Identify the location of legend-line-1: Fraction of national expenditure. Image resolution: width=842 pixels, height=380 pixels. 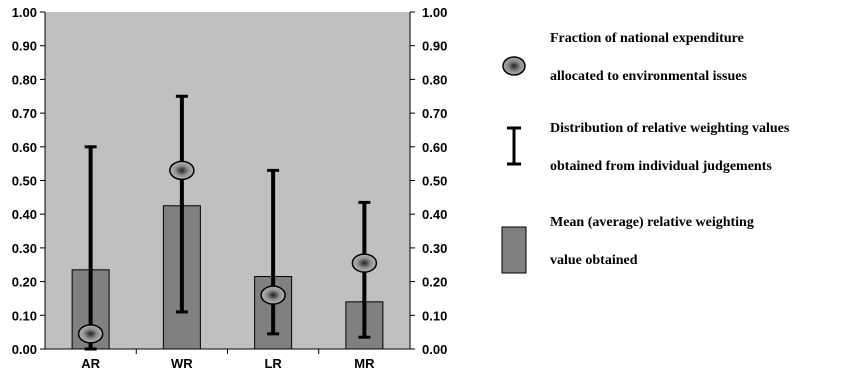
(647, 38).